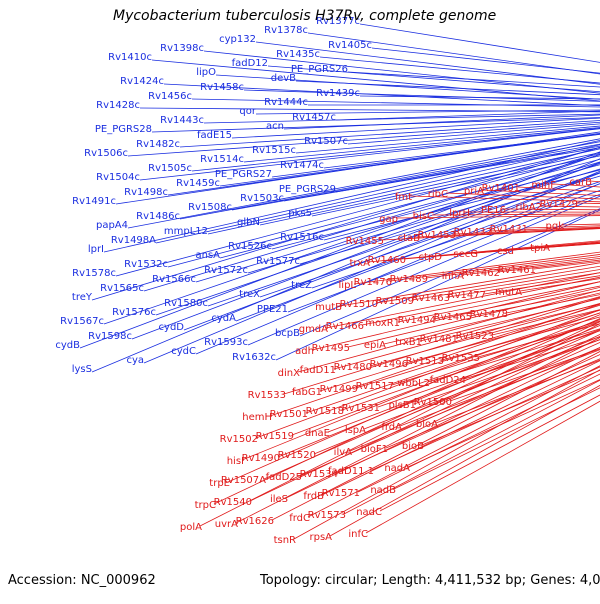 The width and height of the screenshot is (600, 604). I want to click on reverse-gene-label: lysS, so click(82, 369).